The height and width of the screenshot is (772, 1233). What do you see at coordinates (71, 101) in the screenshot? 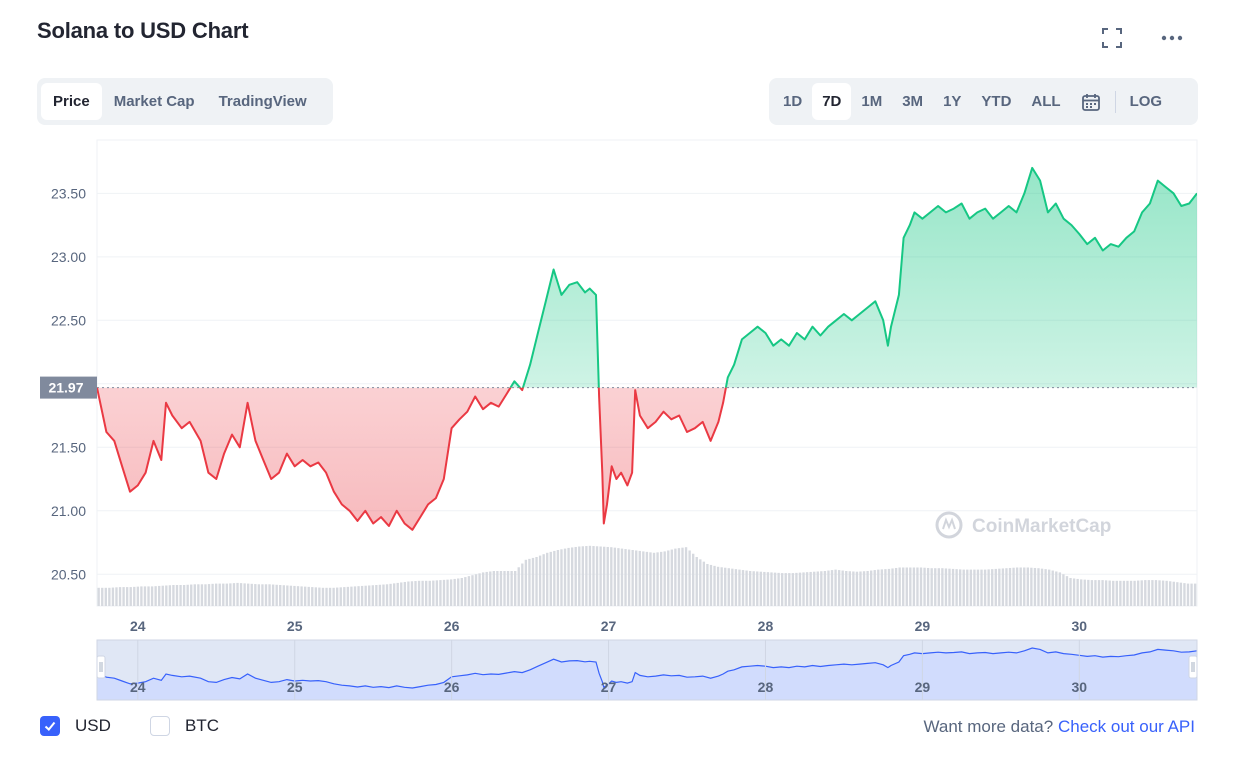
I see `tab-price: Price` at bounding box center [71, 101].